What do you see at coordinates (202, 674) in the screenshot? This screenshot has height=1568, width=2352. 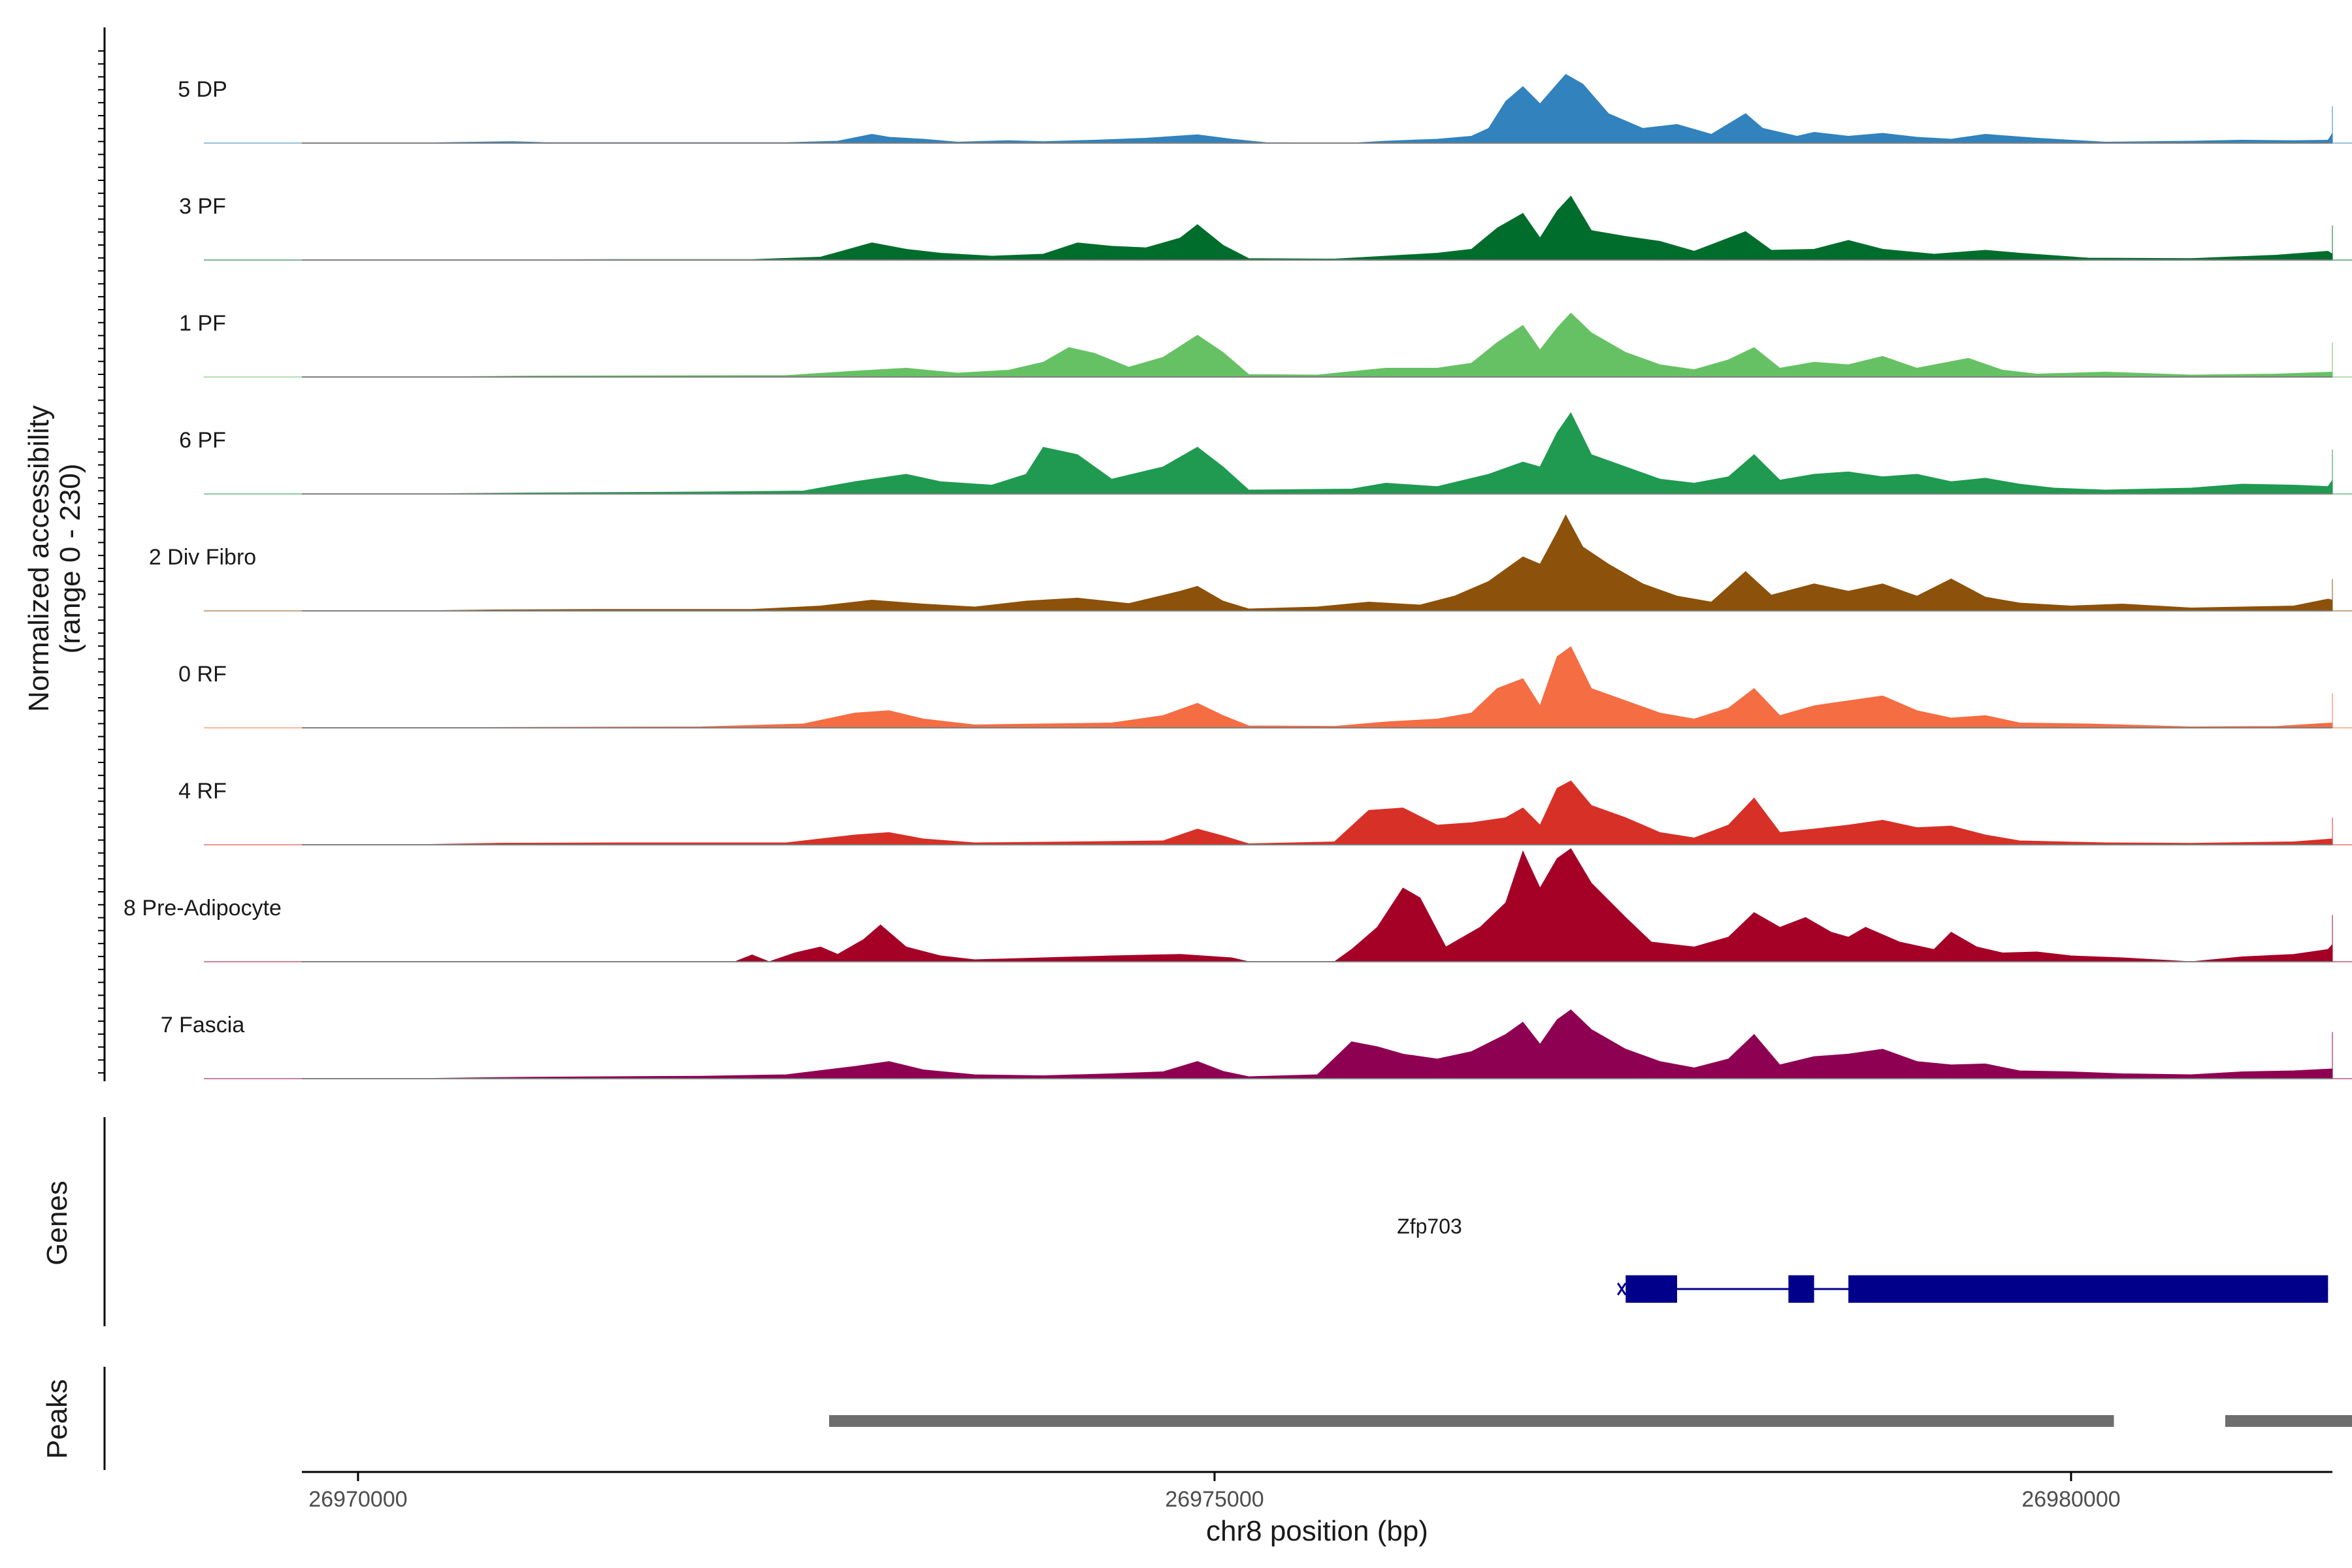 I see `track-label: 0 RF` at bounding box center [202, 674].